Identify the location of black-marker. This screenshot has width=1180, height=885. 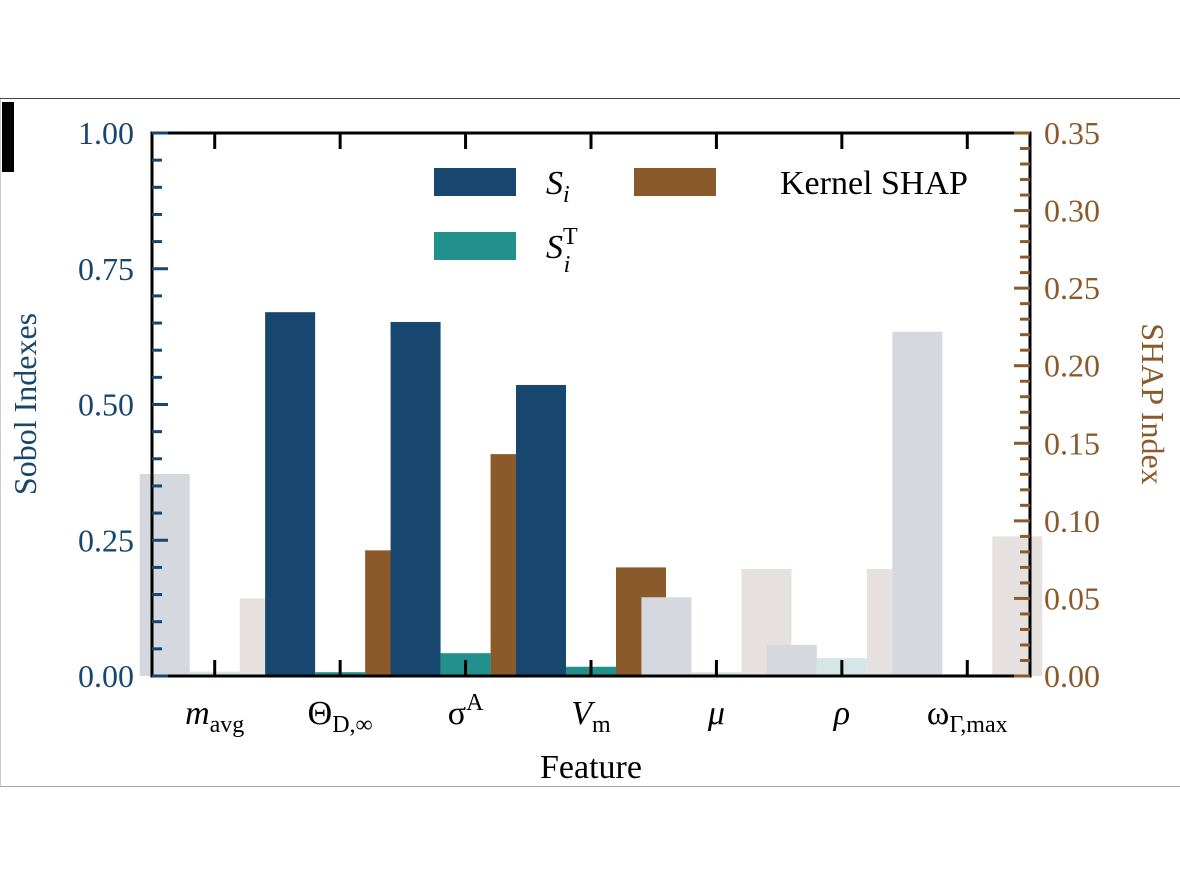
(8, 137).